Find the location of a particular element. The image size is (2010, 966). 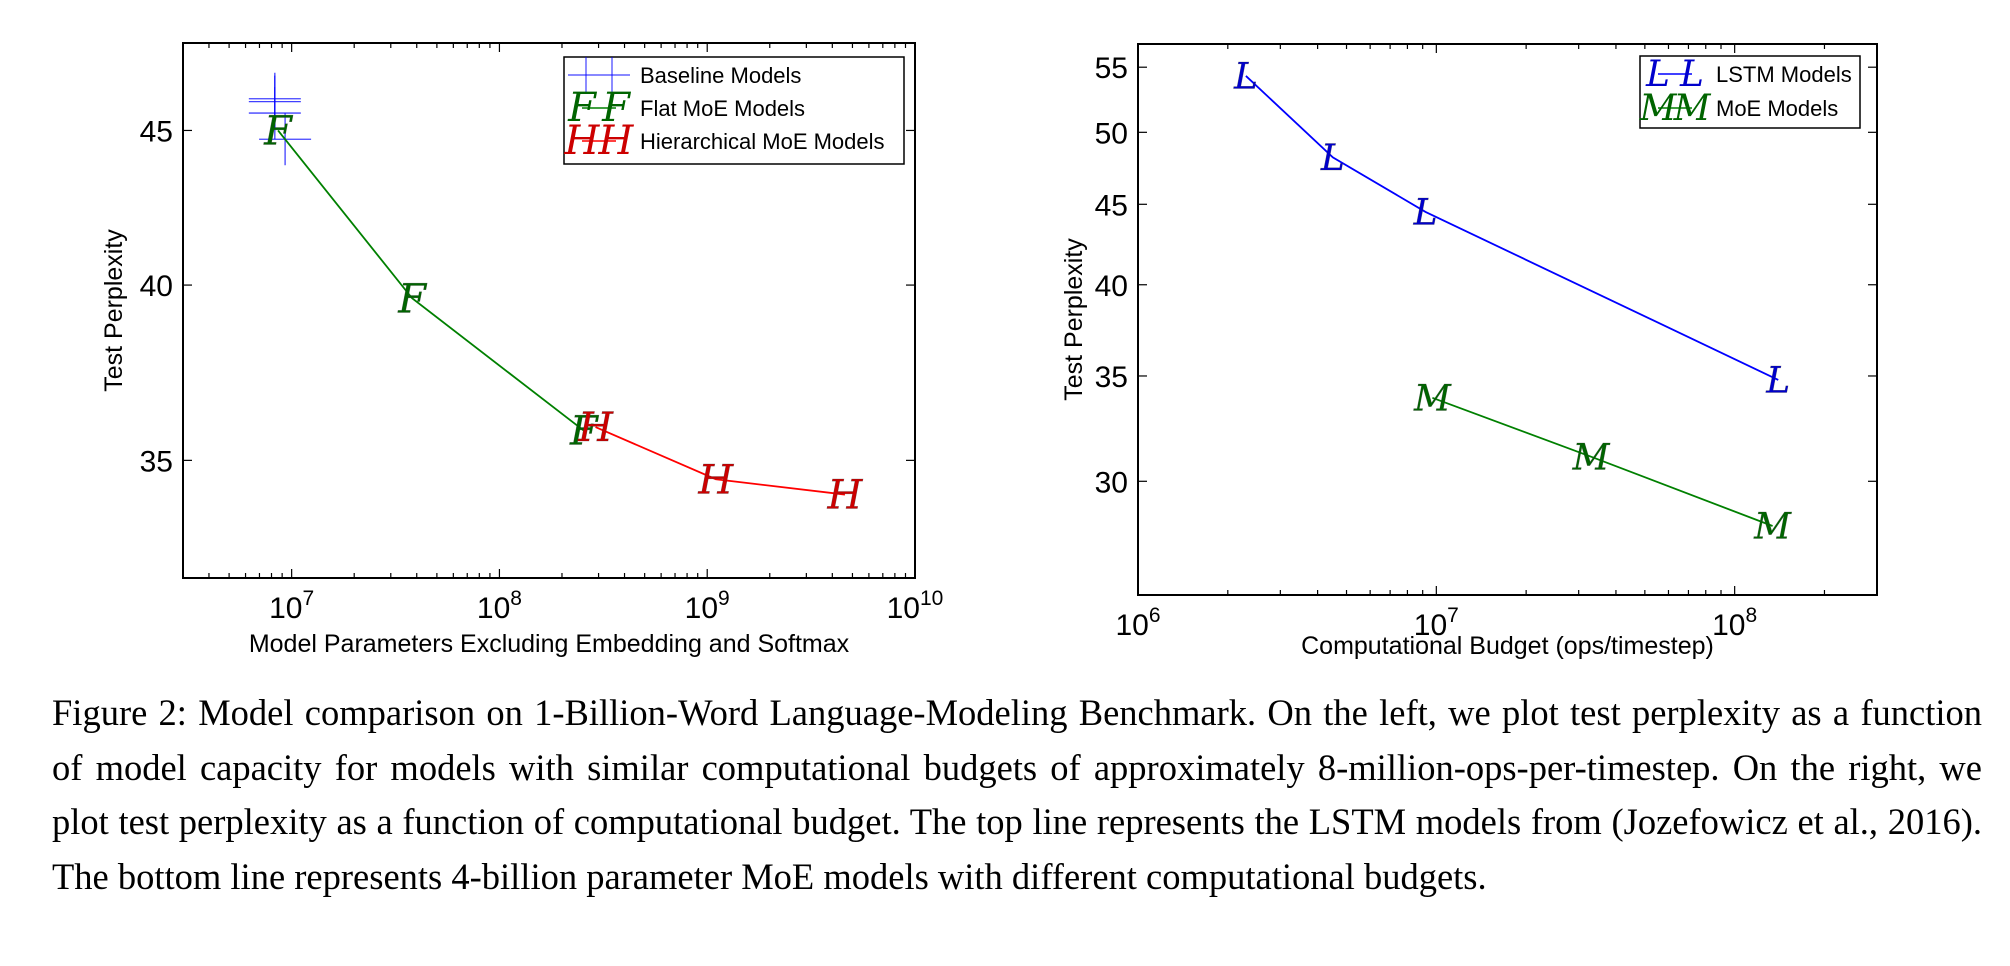

legend-entry: MM MoE Models is located at coordinates (1739, 108).